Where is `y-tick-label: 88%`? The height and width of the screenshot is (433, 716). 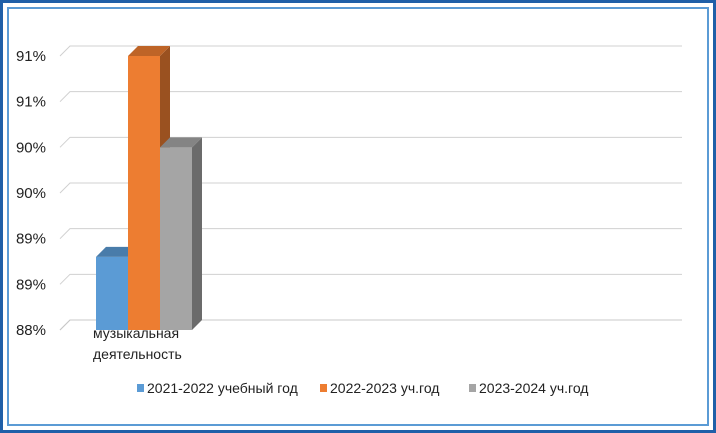
y-tick-label: 88% is located at coordinates (31, 330).